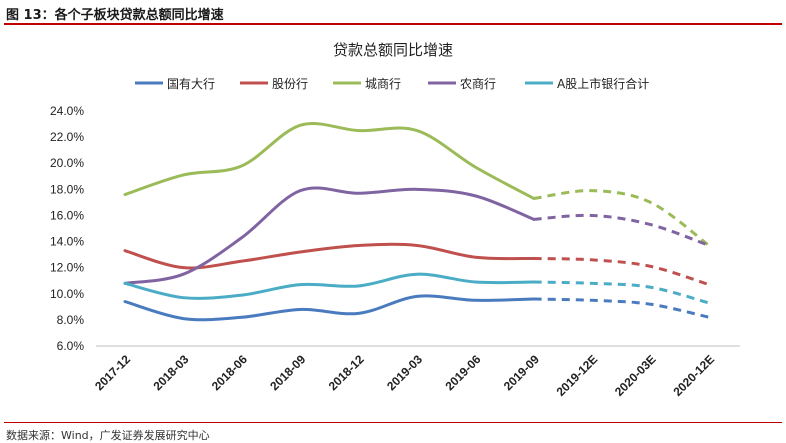 Image resolution: width=786 pixels, height=443 pixels. Describe the element at coordinates (170, 372) in the screenshot. I see `x-tick-label: 2018-03` at that location.